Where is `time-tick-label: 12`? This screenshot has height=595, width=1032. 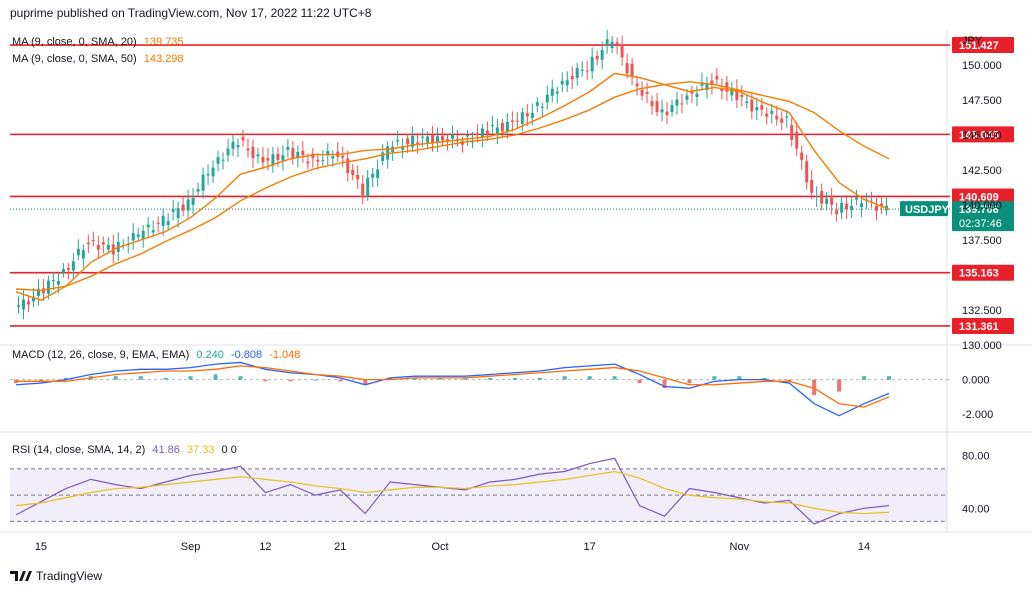 time-tick-label: 12 is located at coordinates (265, 547).